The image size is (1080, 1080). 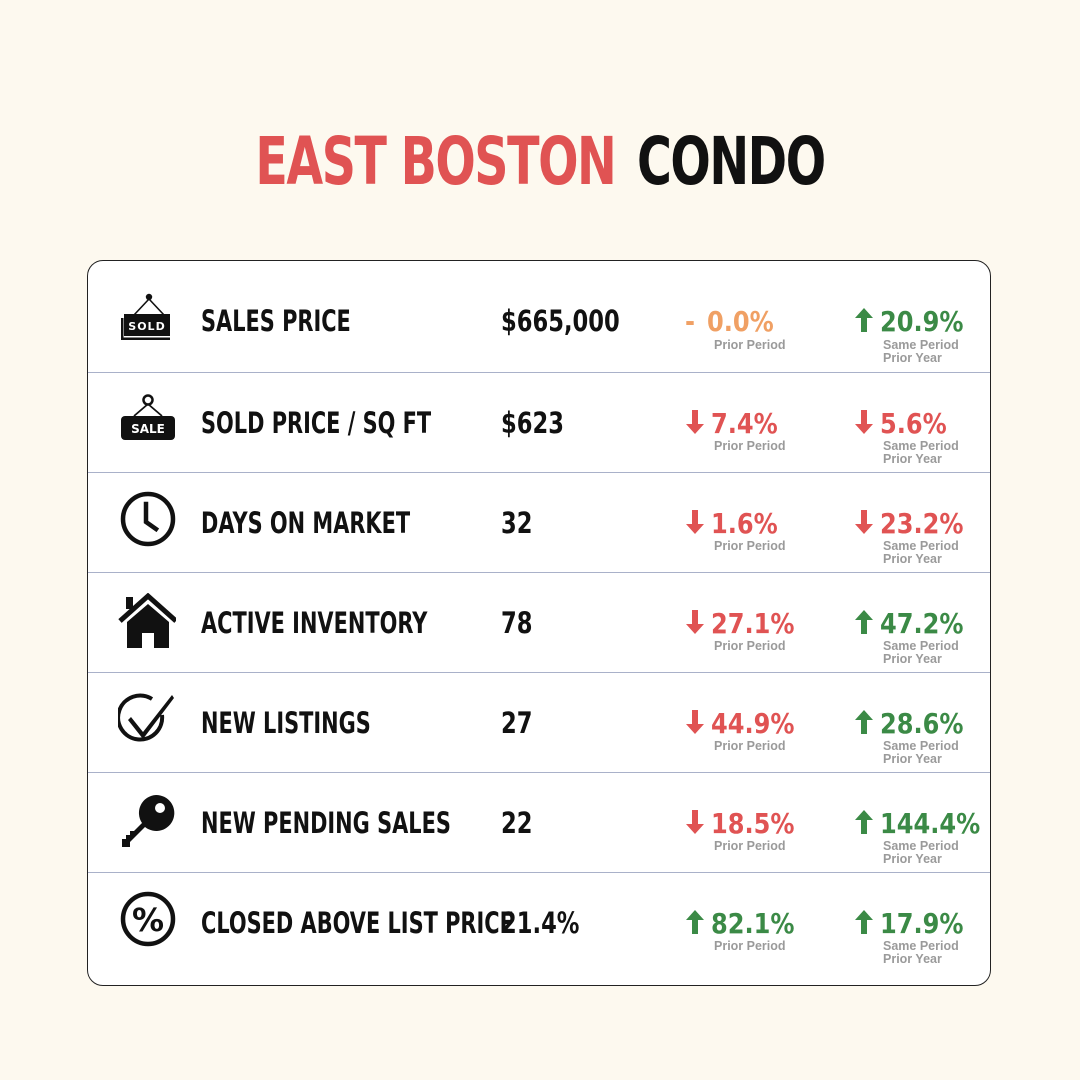 What do you see at coordinates (753, 824) in the screenshot?
I see `prior-period-percent: 18.5%` at bounding box center [753, 824].